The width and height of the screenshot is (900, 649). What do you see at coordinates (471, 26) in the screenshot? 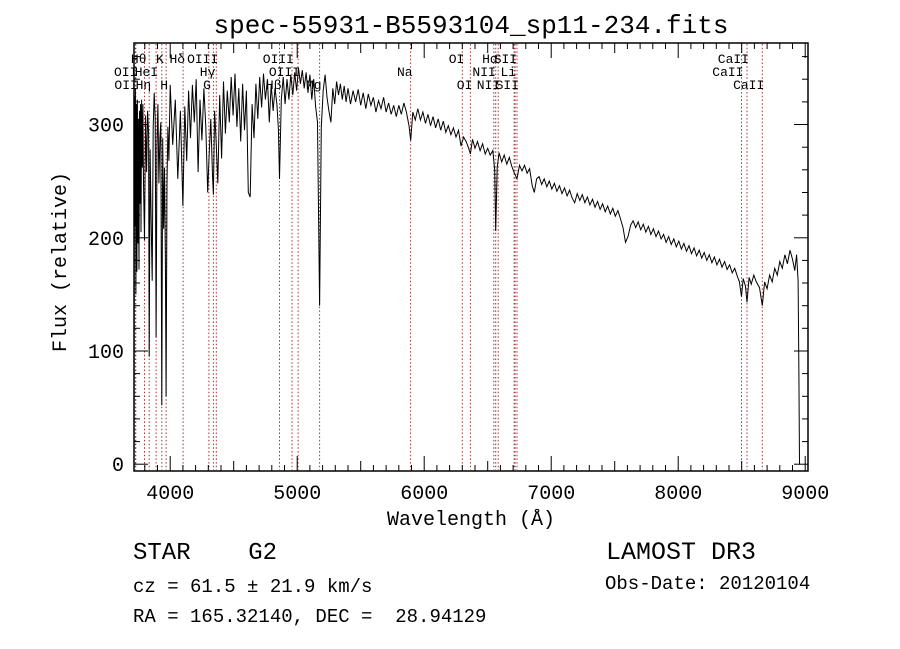
I see `plot-title: spec-55931-B5593104_sp11-234.fits` at bounding box center [471, 26].